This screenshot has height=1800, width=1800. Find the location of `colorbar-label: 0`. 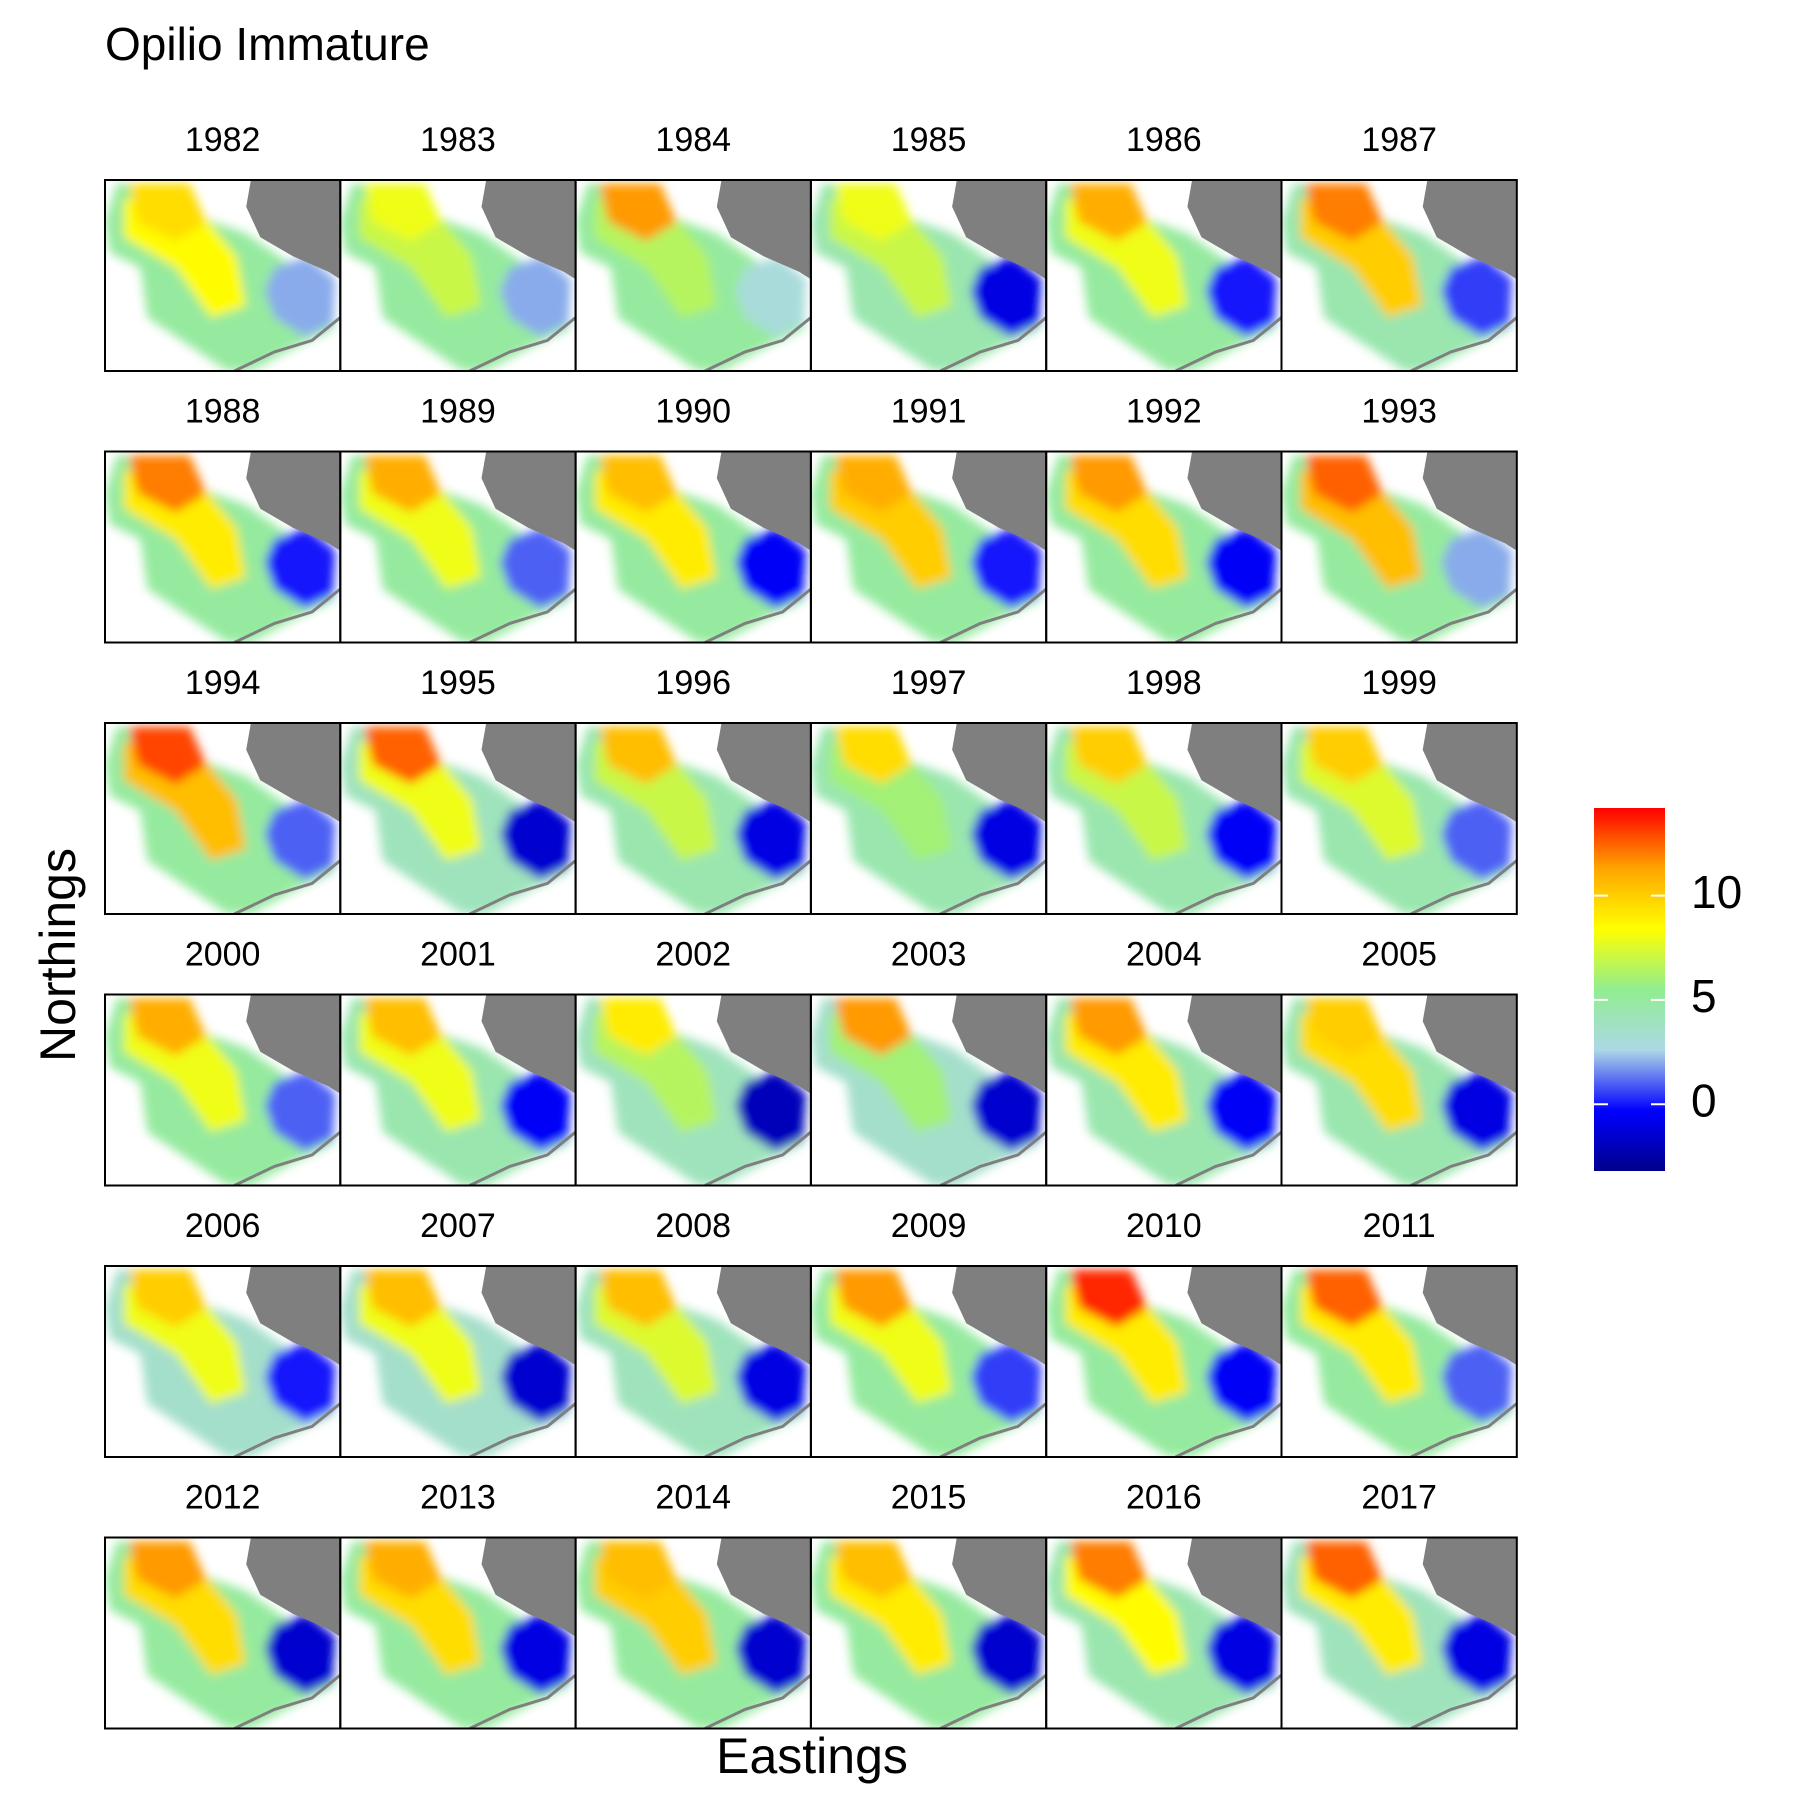

colorbar-label: 0 is located at coordinates (1704, 1100).